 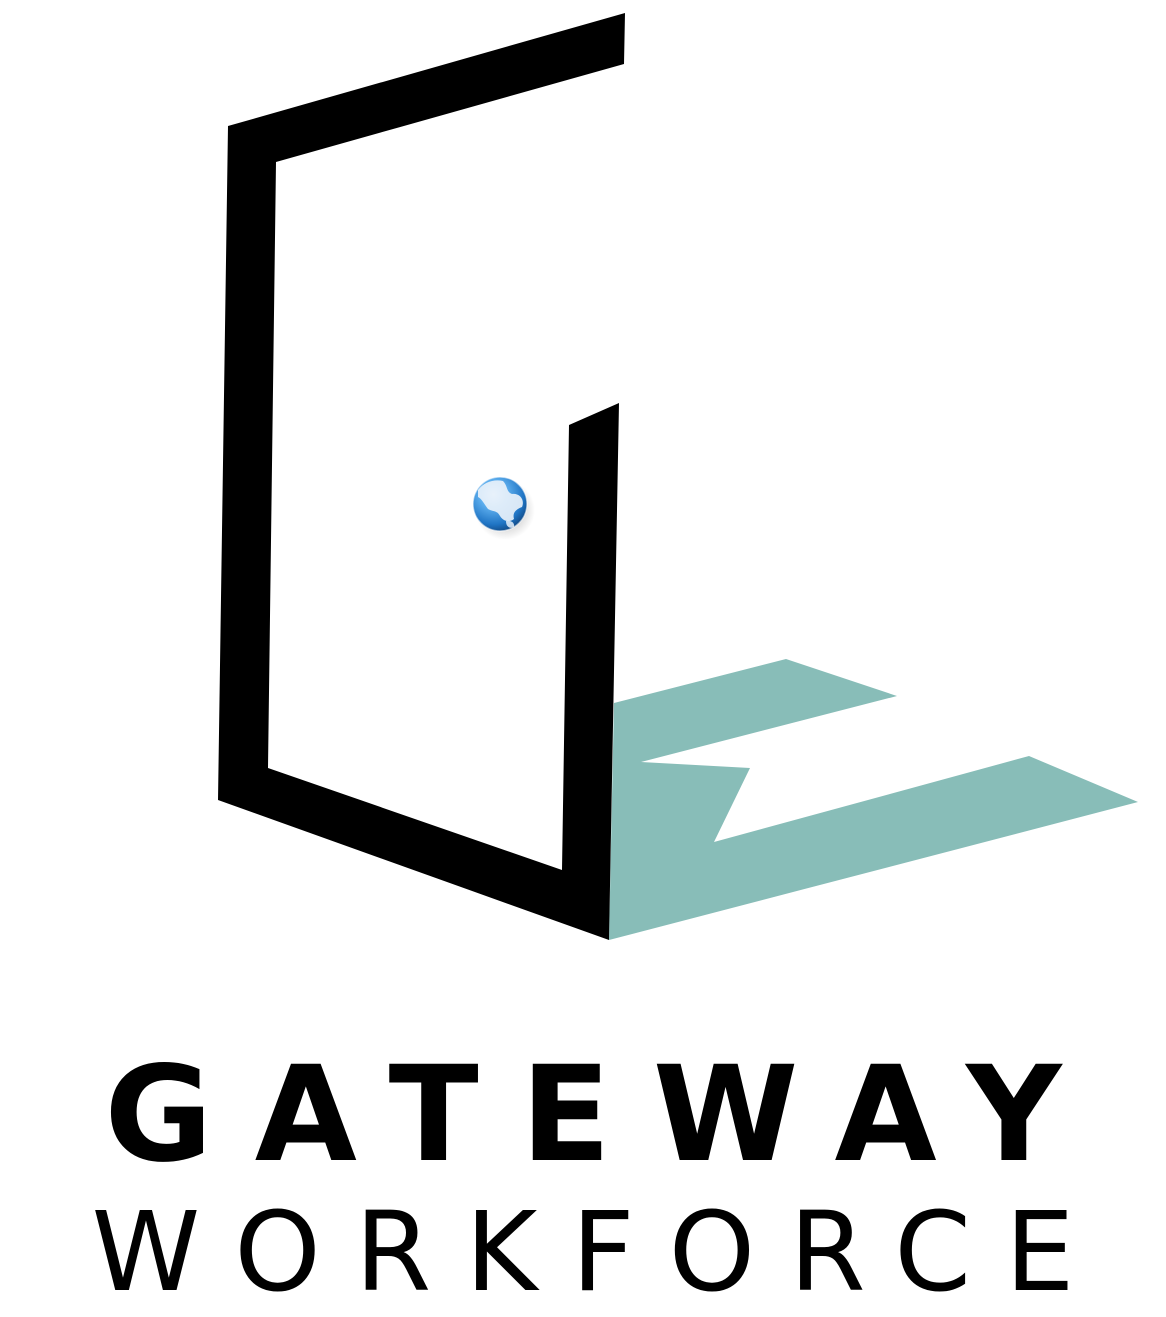 I want to click on globe-icon, so click(x=503, y=508).